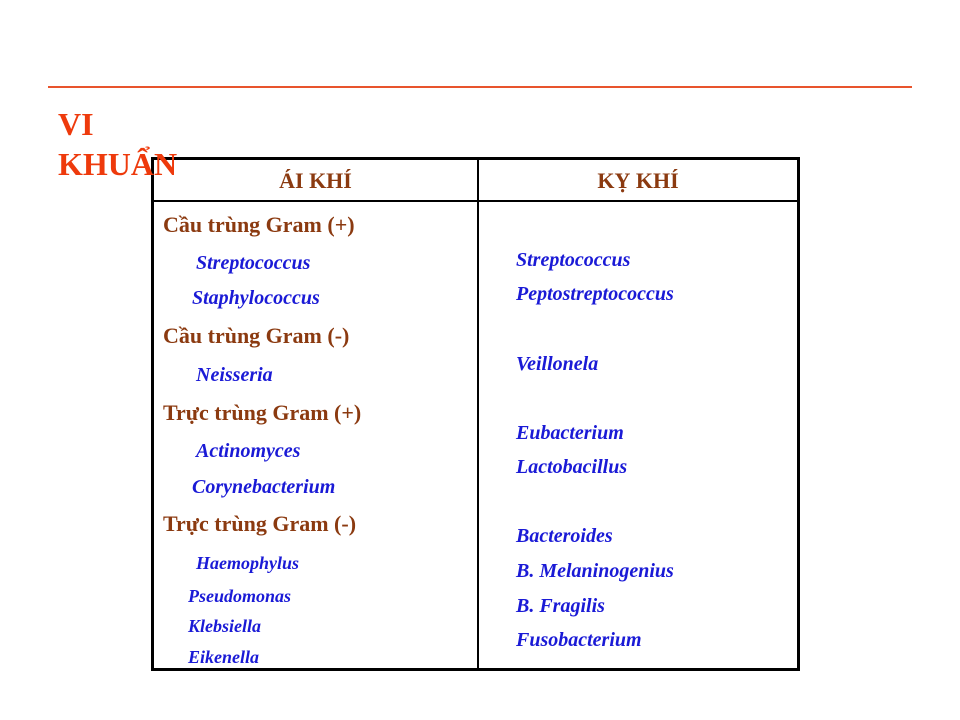 The image size is (960, 720). Describe the element at coordinates (224, 626) in the screenshot. I see `aerobic-organism: Klebsiella` at that location.